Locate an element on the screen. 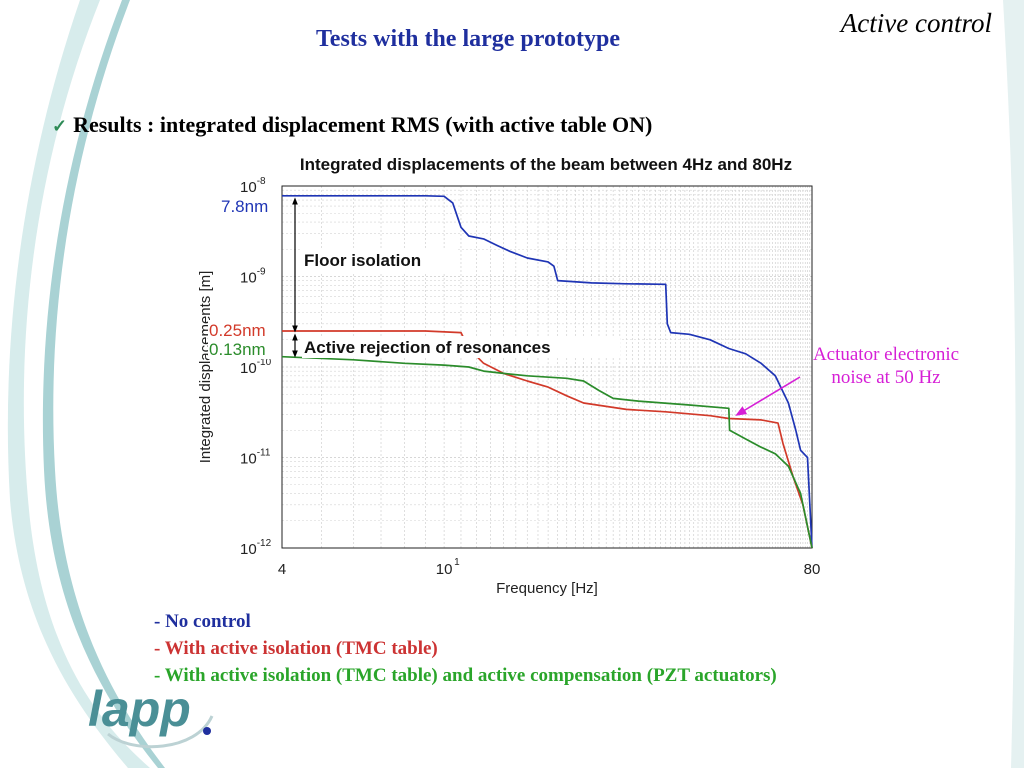 Image resolution: width=1024 pixels, height=768 pixels. label-0-13nm: 0.13nm is located at coordinates (237, 349).